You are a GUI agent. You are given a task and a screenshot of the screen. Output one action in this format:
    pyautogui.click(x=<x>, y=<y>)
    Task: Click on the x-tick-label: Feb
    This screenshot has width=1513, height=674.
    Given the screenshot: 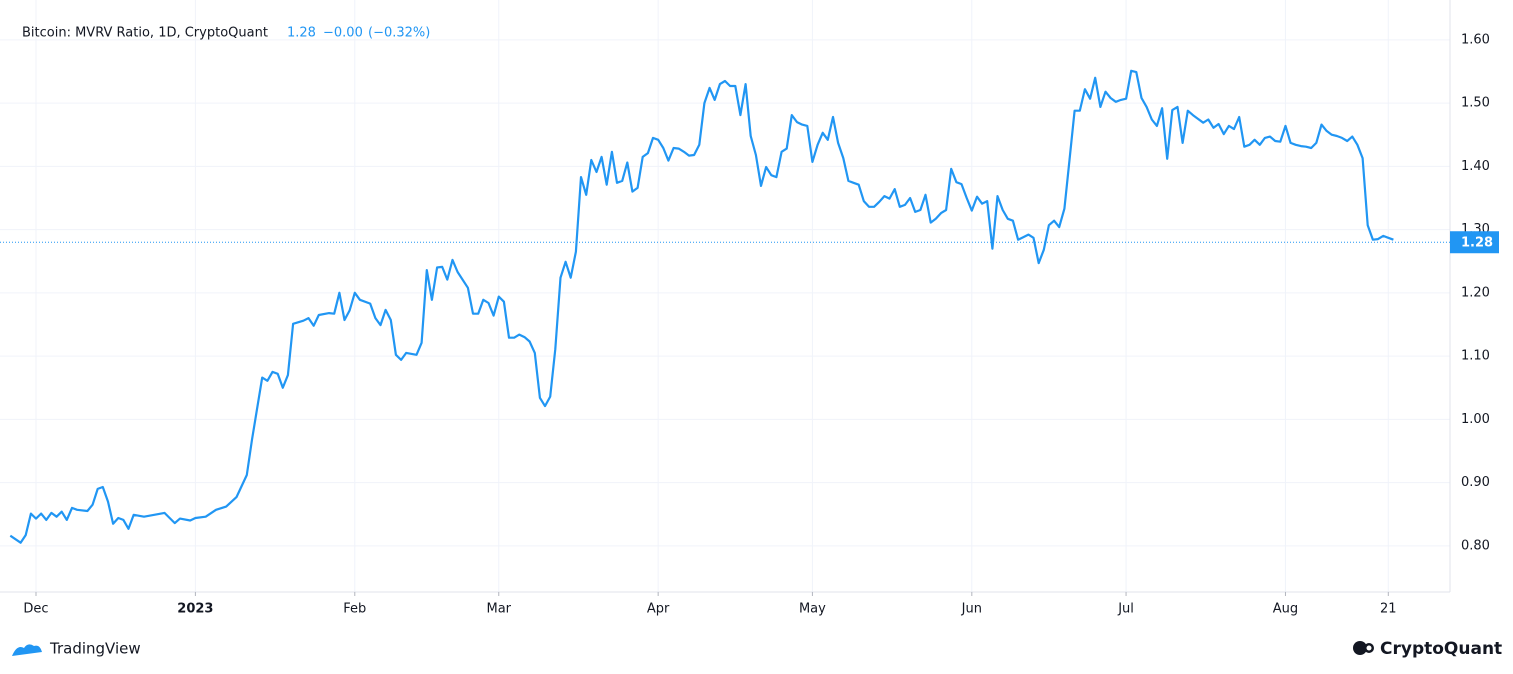 What is the action you would take?
    pyautogui.click(x=354, y=609)
    